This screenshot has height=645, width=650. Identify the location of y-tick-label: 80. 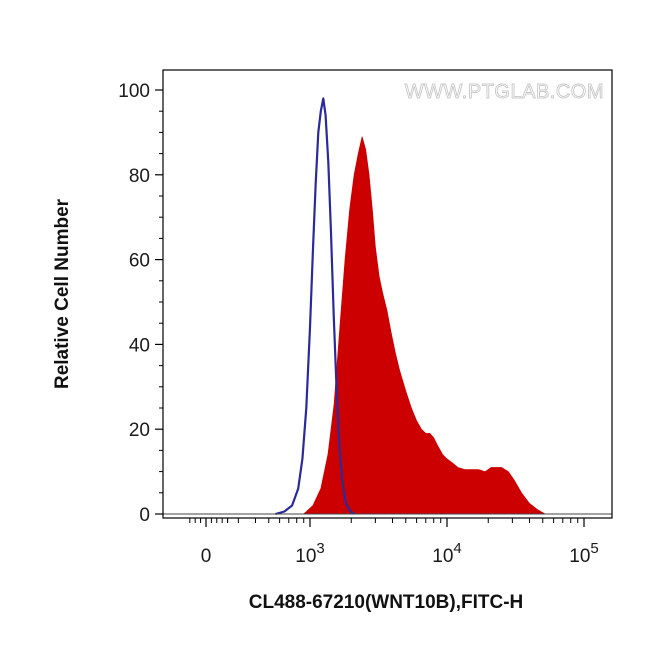
(139, 176).